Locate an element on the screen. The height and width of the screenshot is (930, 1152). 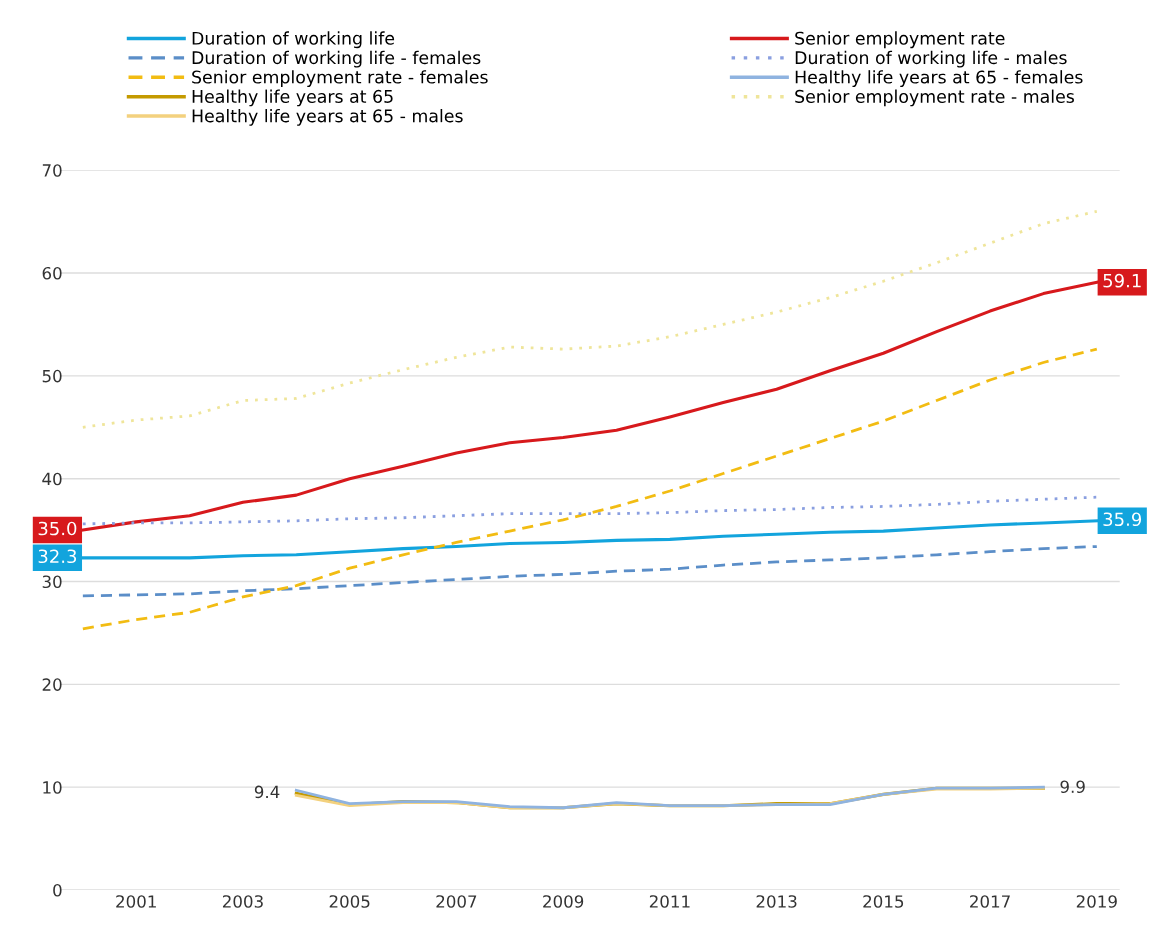
x-tick-label: 2011 is located at coordinates (669, 901).